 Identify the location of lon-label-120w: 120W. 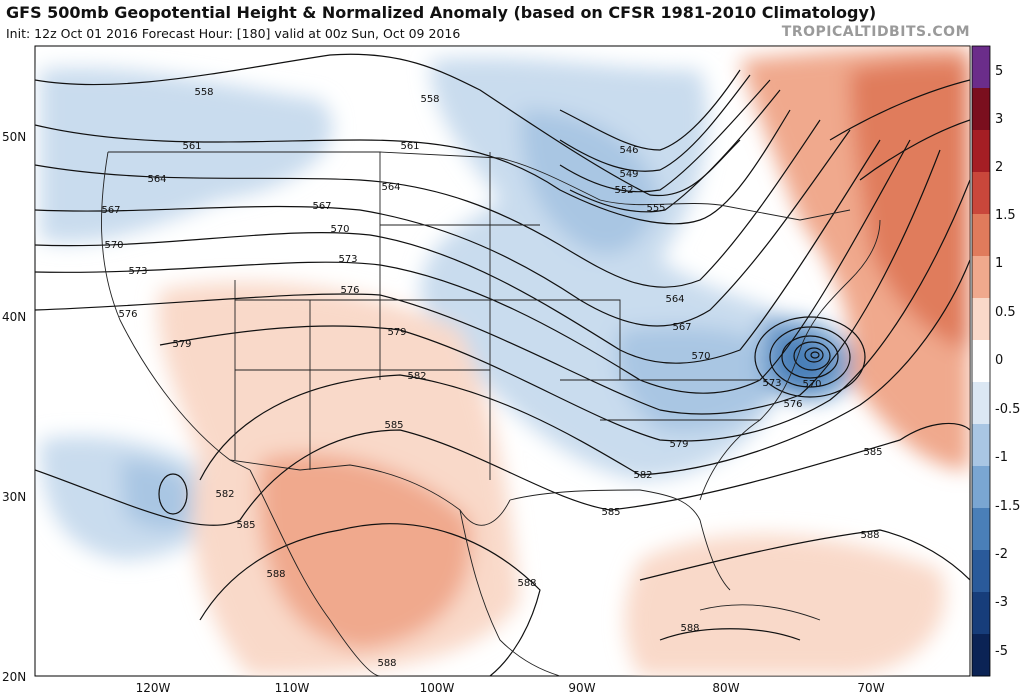
(153, 688).